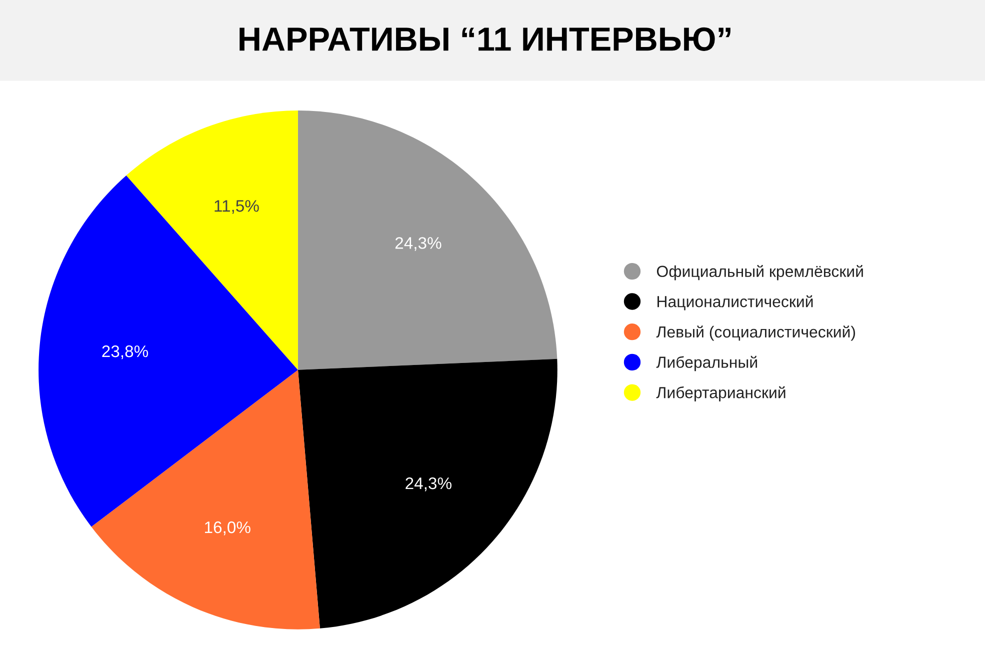  Describe the element at coordinates (756, 333) in the screenshot. I see `legend-label: Левый (социалистический)` at that location.